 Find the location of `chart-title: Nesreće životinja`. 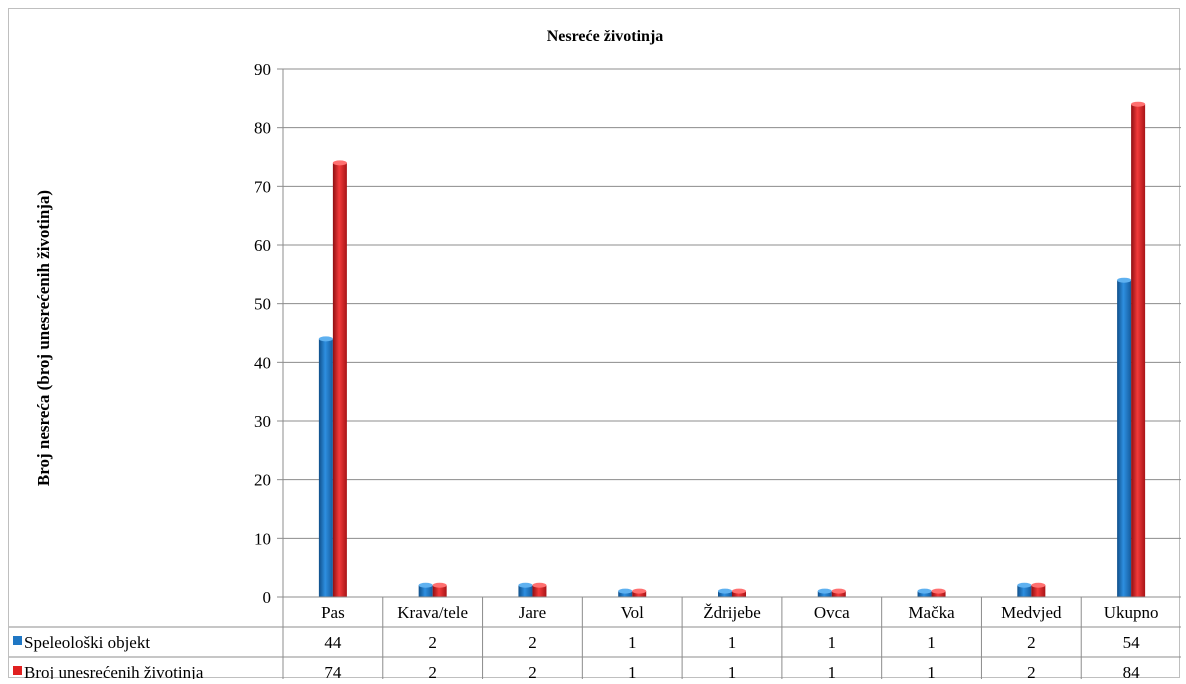

chart-title: Nesreće životinja is located at coordinates (605, 36).